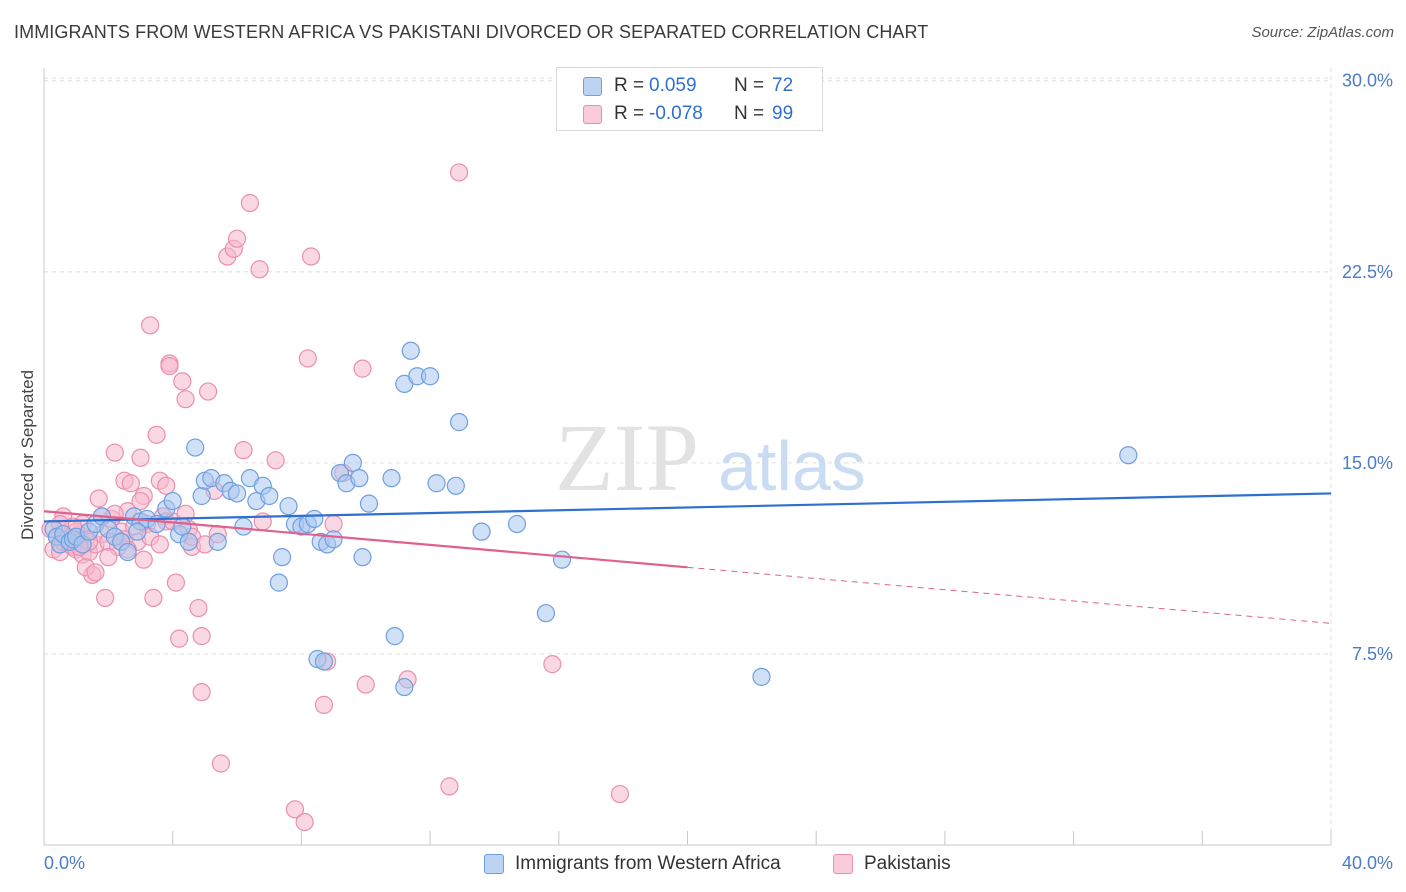 The width and height of the screenshot is (1406, 892). What do you see at coordinates (749, 113) in the screenshot?
I see `legend-n-label: N =` at bounding box center [749, 113].